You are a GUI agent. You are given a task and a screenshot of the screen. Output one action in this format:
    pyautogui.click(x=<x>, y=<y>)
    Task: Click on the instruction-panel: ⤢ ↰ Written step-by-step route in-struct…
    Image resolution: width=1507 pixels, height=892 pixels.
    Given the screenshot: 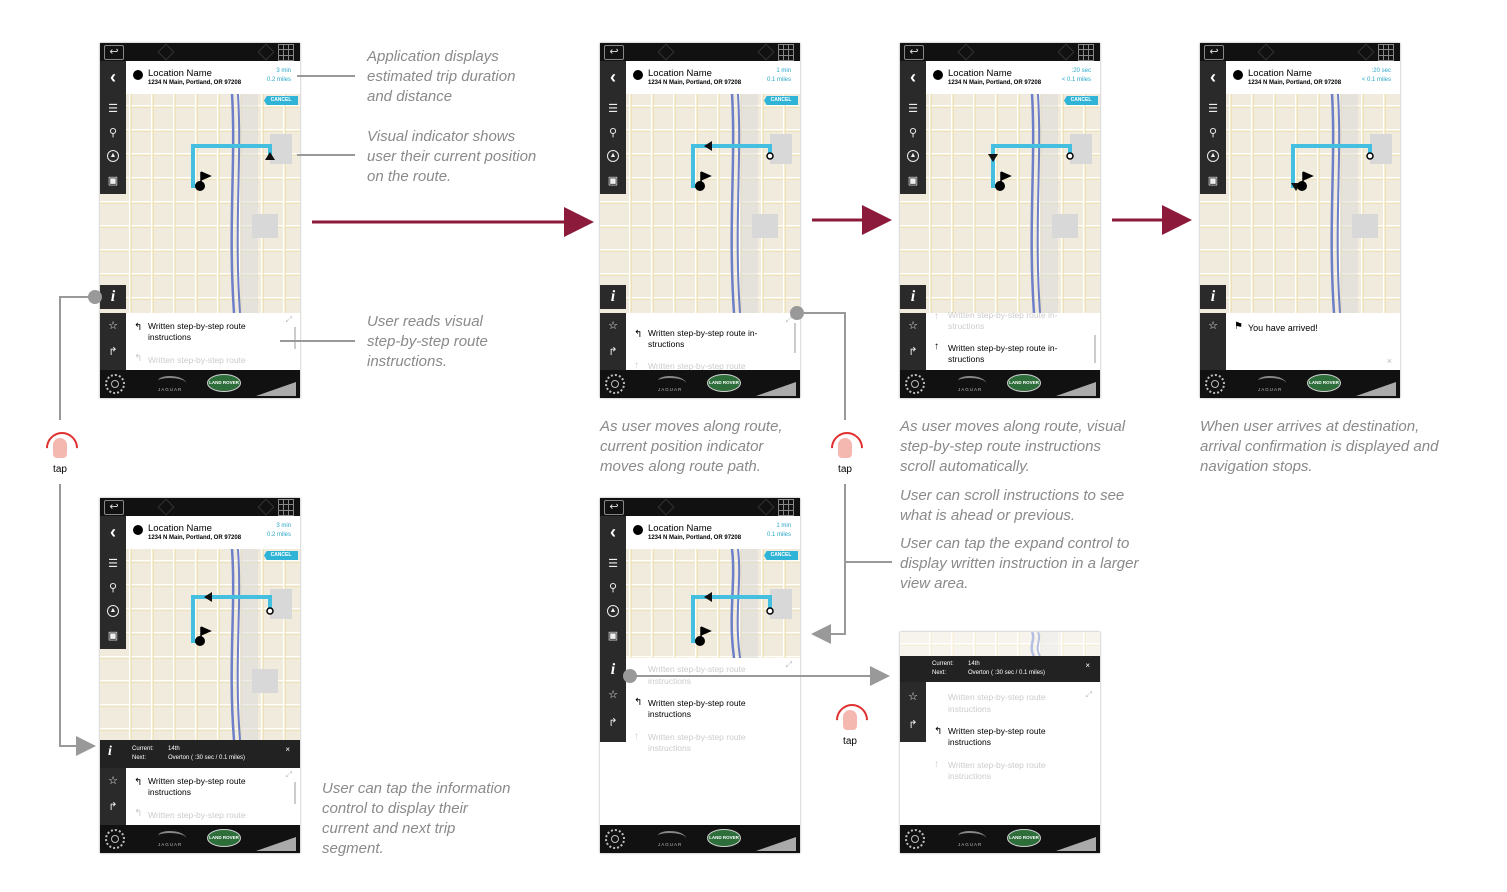 What is the action you would take?
    pyautogui.click(x=713, y=342)
    